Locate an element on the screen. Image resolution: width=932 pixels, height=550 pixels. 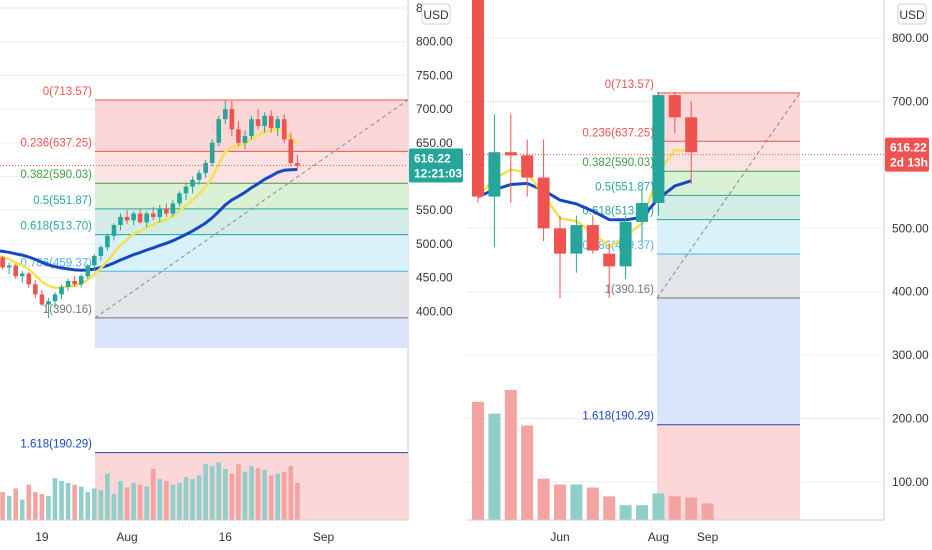
price-tick-label: 500.00 is located at coordinates (910, 228).